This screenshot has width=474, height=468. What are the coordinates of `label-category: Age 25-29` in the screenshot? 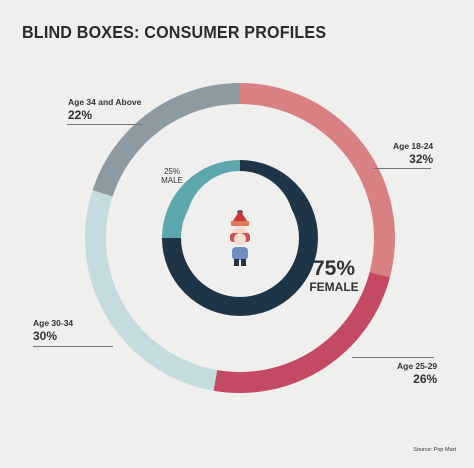 It's located at (417, 366).